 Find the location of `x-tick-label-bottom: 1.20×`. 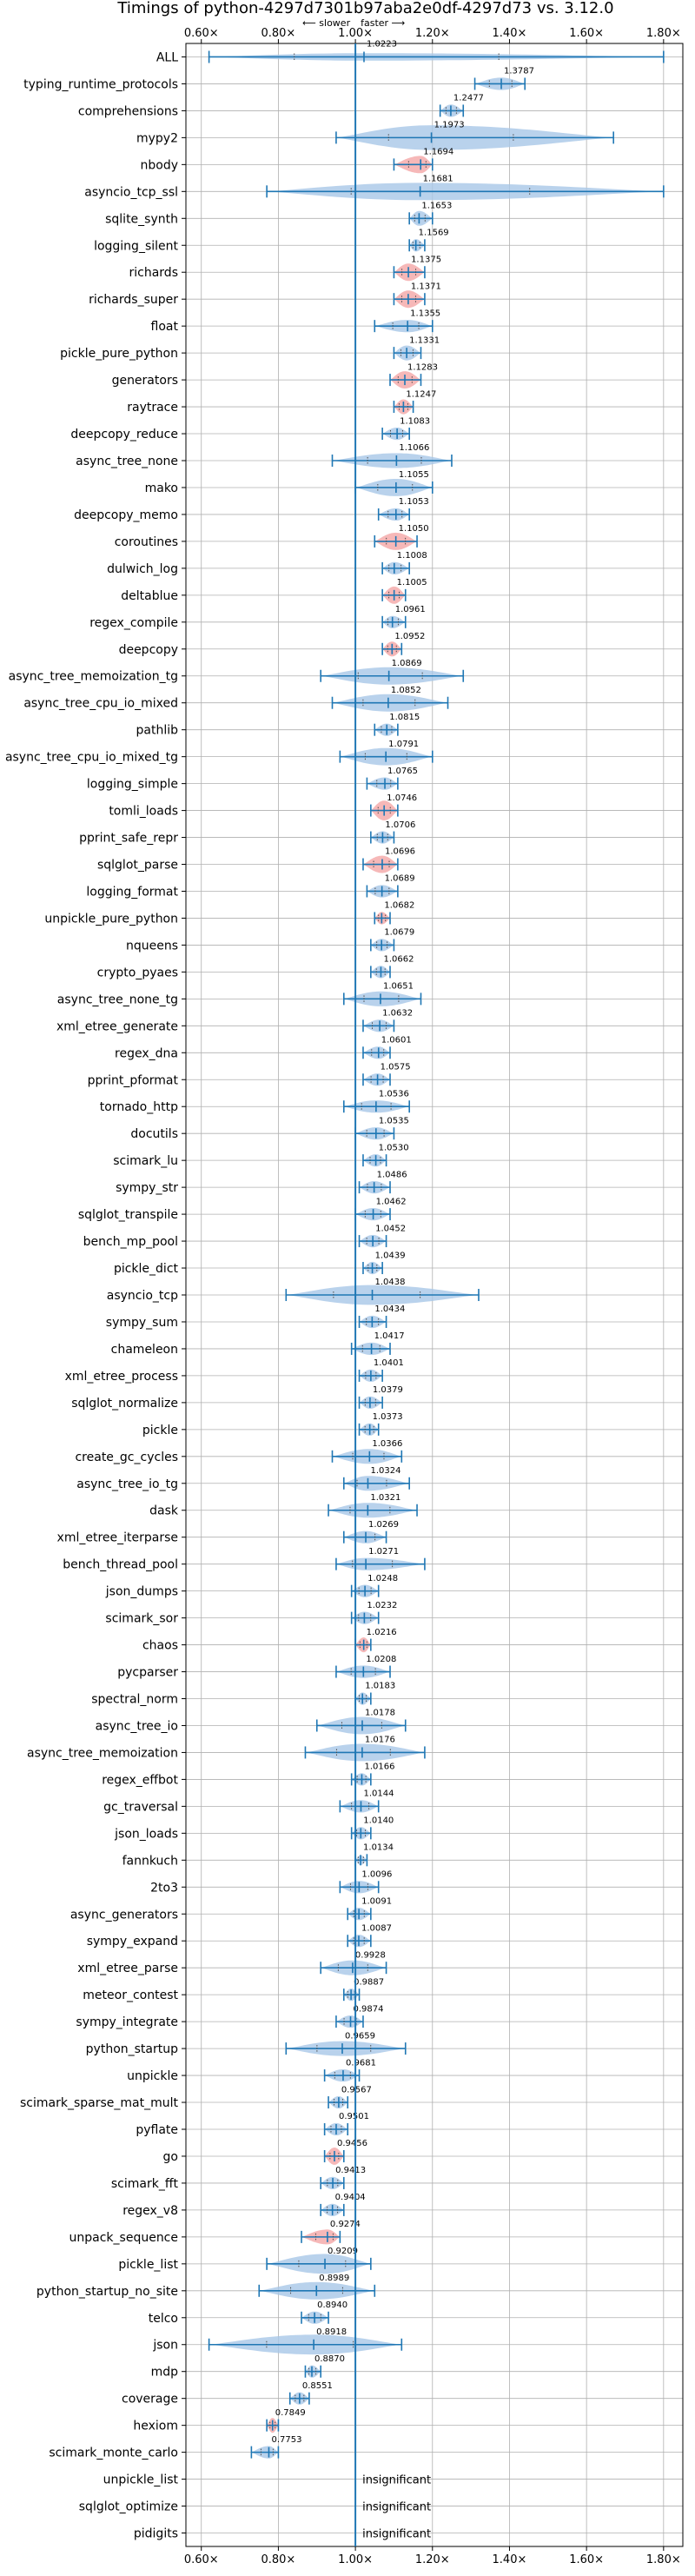

x-tick-label-bottom: 1.20× is located at coordinates (432, 2559).